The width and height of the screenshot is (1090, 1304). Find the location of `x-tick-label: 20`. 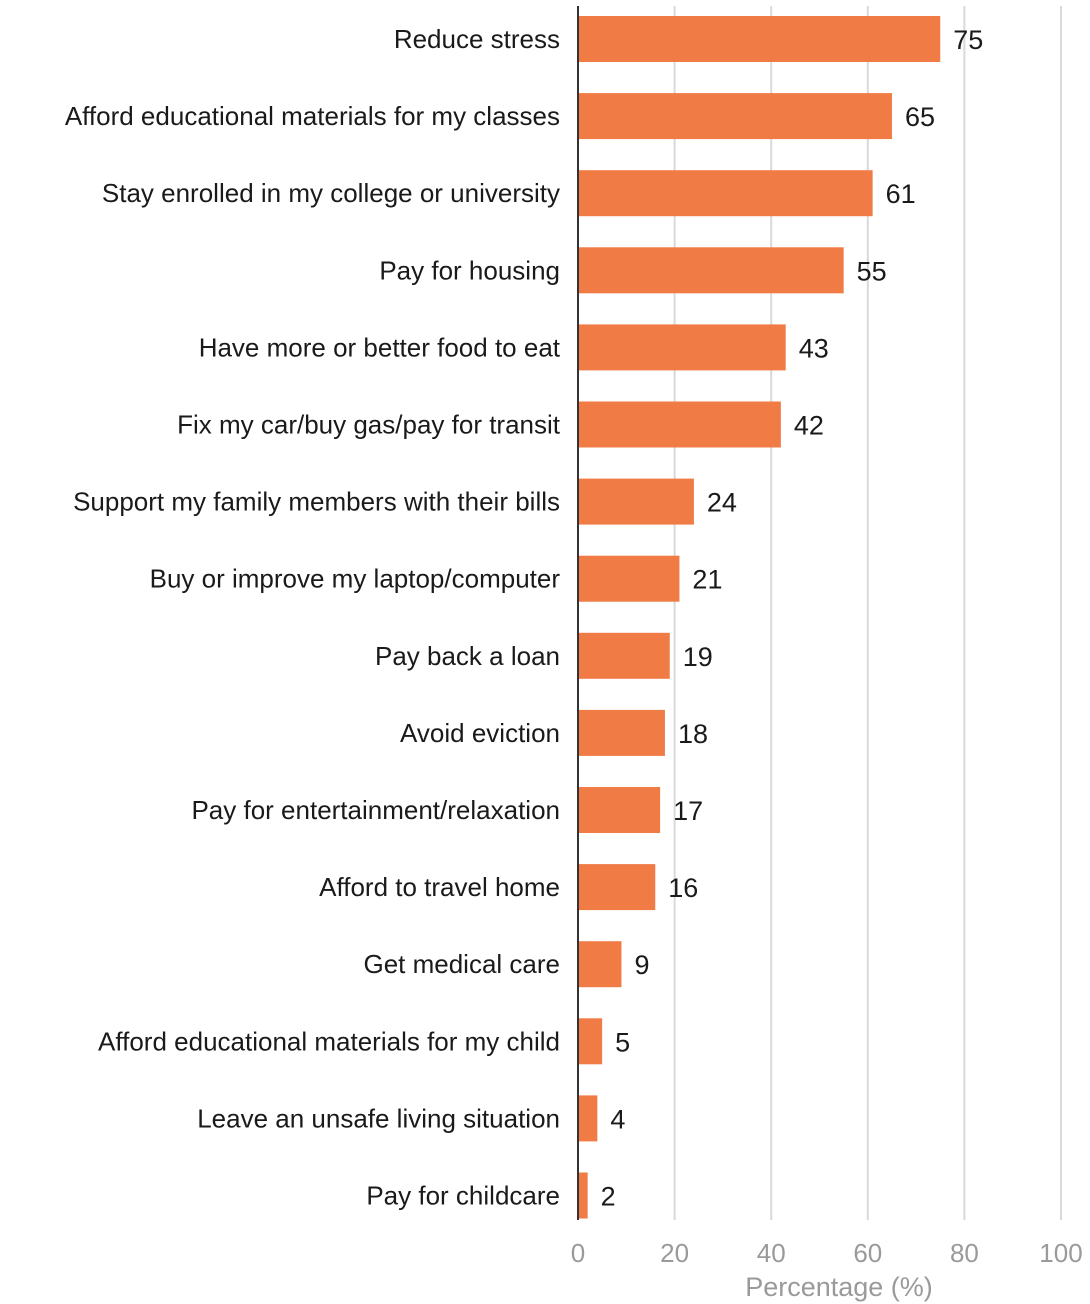

x-tick-label: 20 is located at coordinates (674, 1253).